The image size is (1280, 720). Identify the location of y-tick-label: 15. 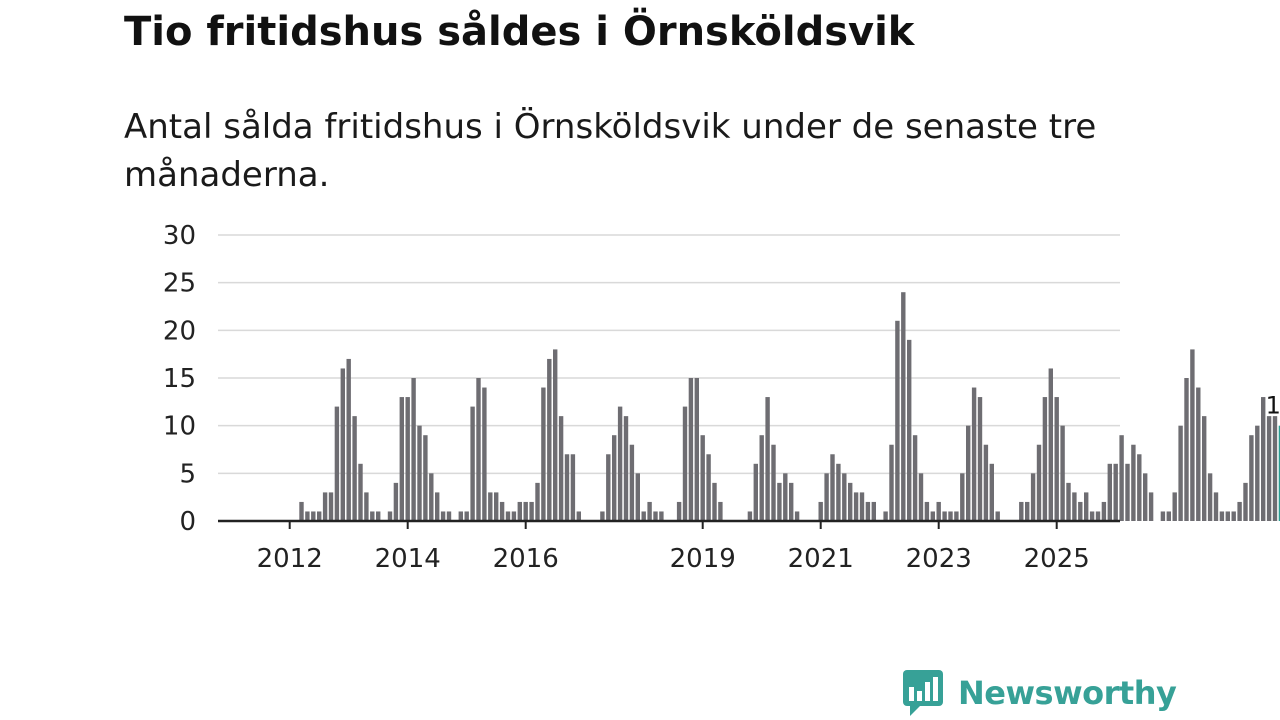
(179, 379).